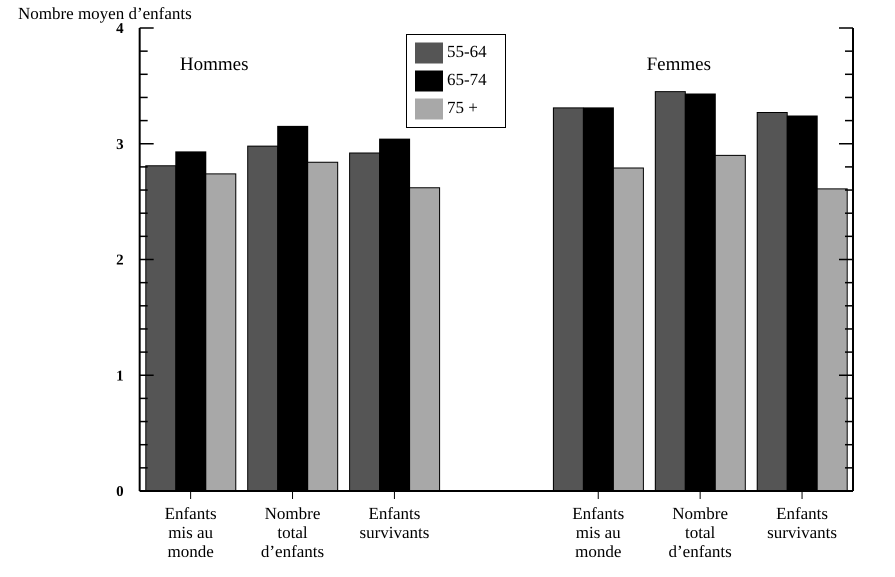 The width and height of the screenshot is (895, 577). I want to click on y-tick-label: 4, so click(120, 29).